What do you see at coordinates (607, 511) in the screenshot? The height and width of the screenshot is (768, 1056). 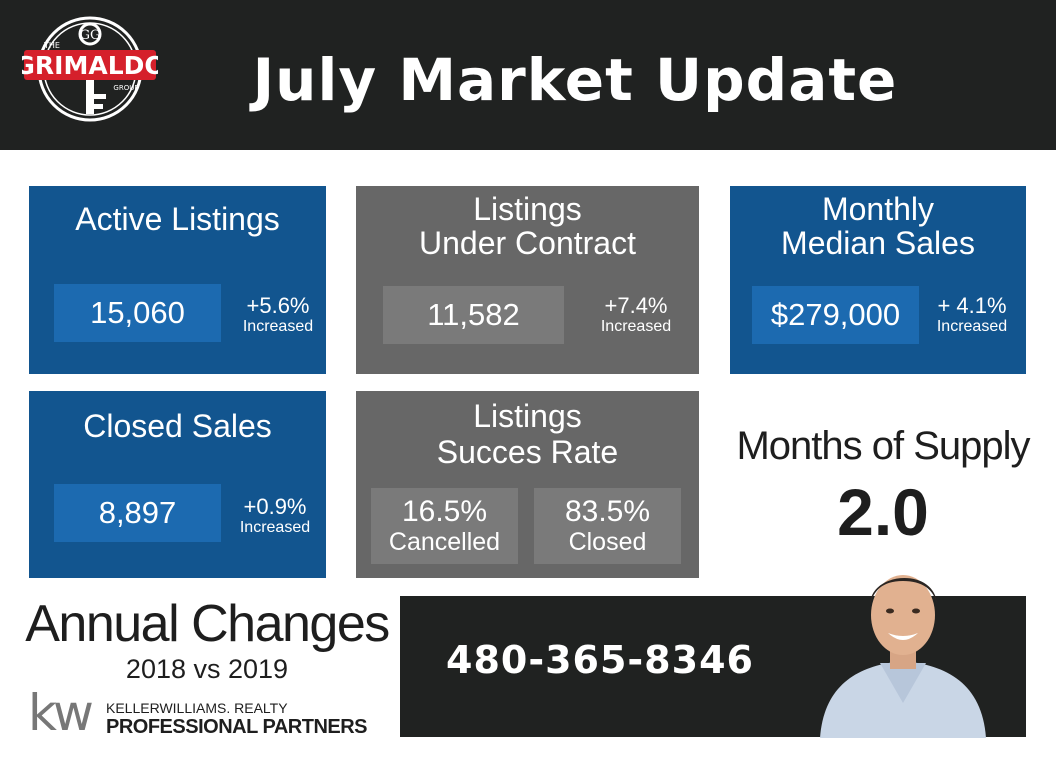 I see `closed-value: 83.5%` at bounding box center [607, 511].